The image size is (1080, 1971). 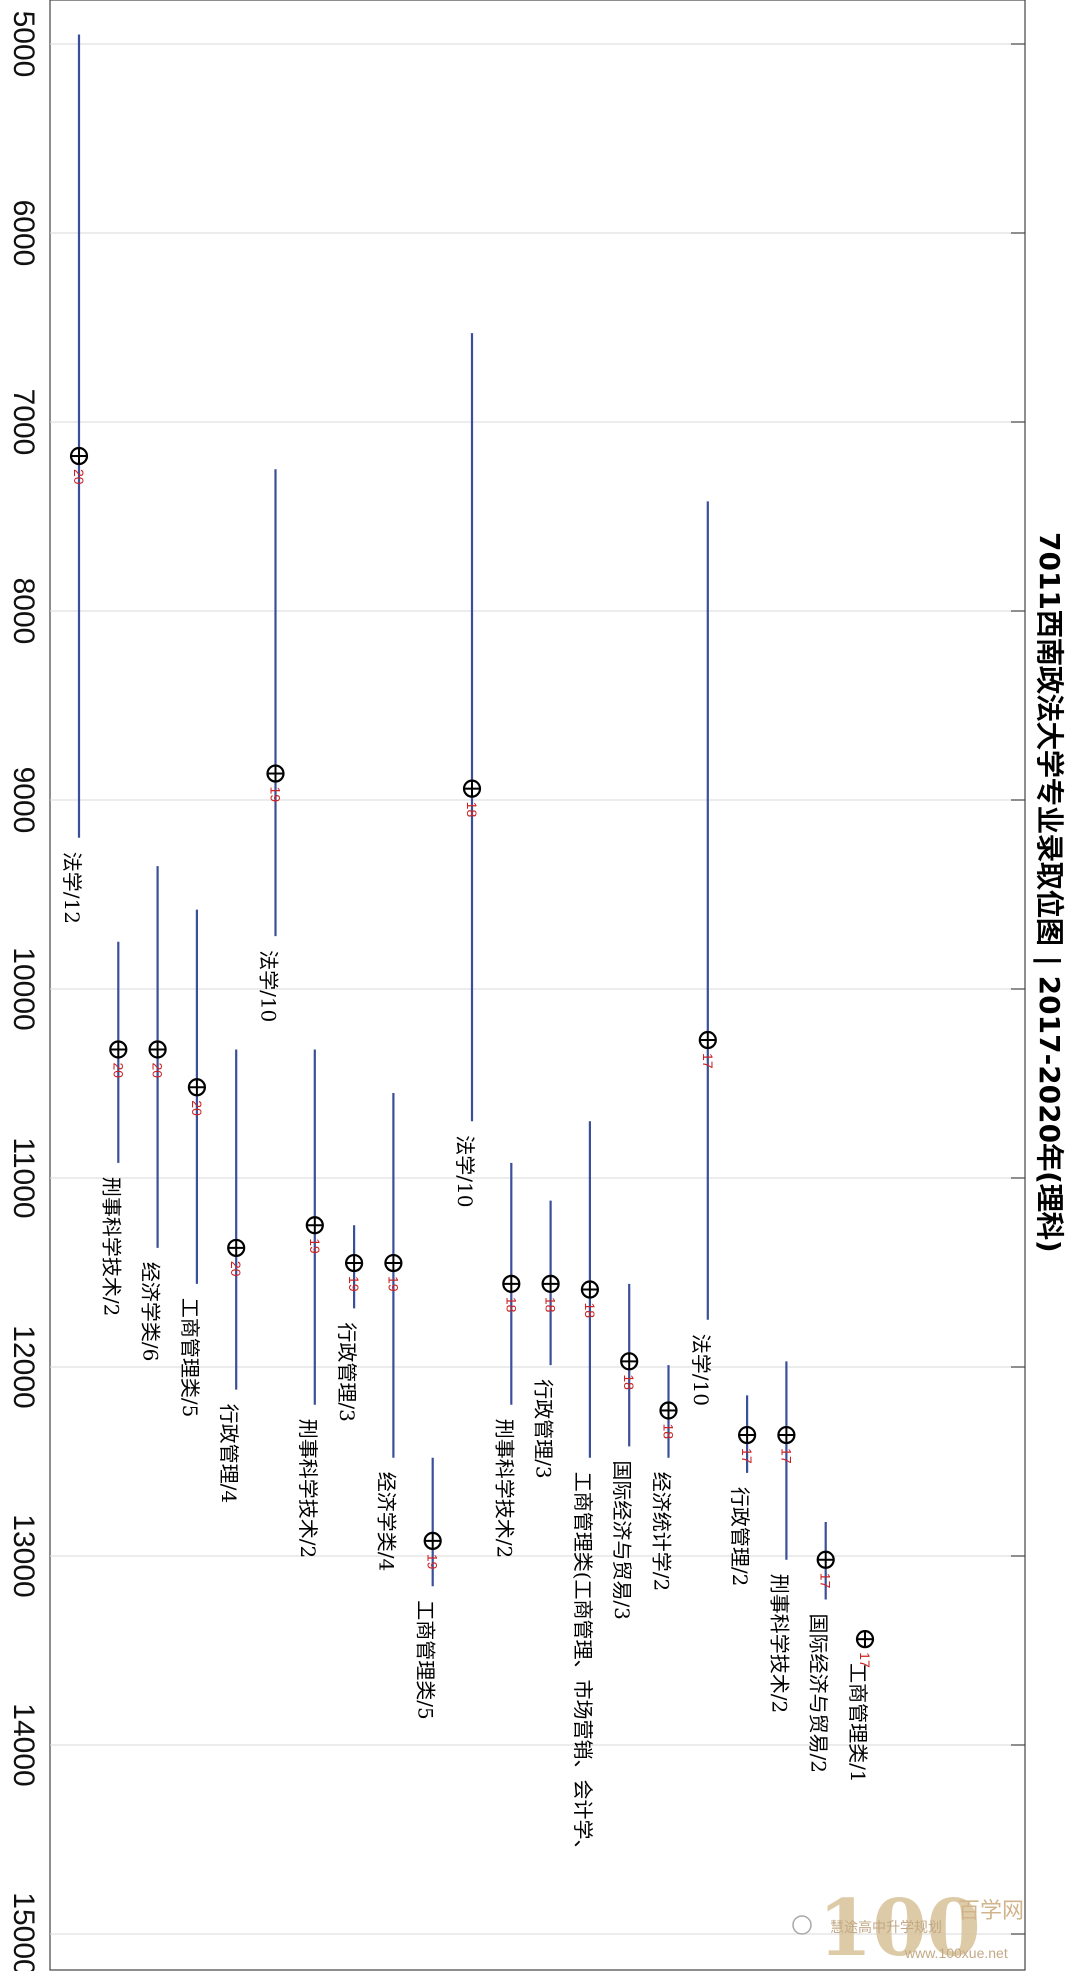 I want to click on y-tick-label: 5000, so click(x=23, y=44).